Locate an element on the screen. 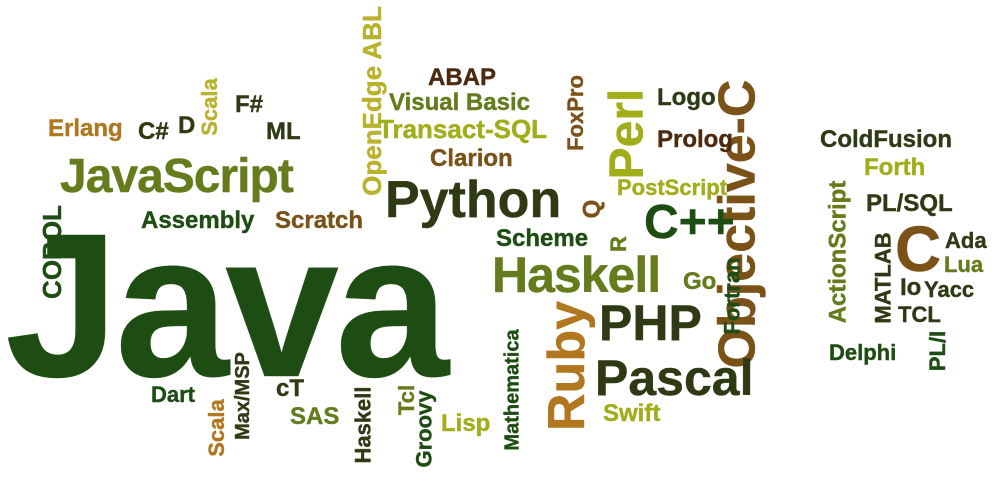 This screenshot has height=479, width=1000. word-clarion: Clarion is located at coordinates (471, 158).